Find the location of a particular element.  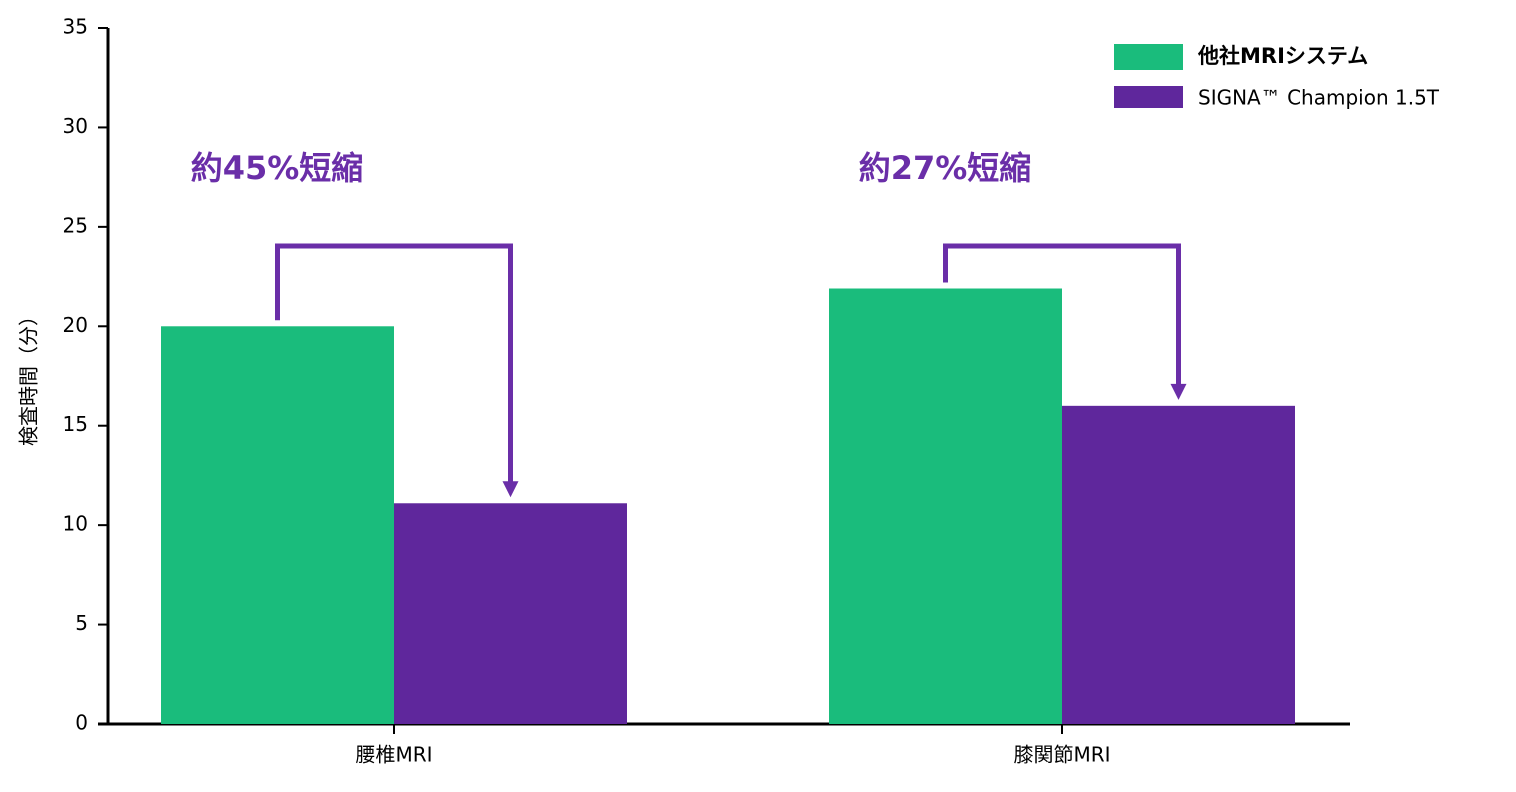

y-tick-label: 30 is located at coordinates (75, 126).